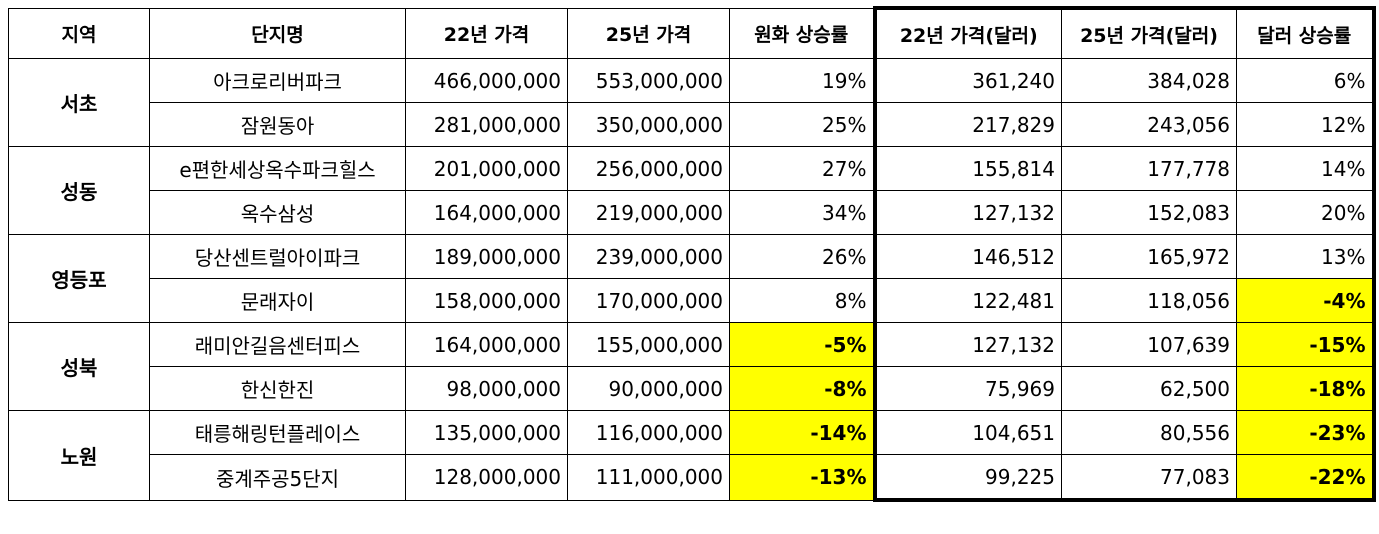 The width and height of the screenshot is (1379, 534). Describe the element at coordinates (967, 478) in the screenshot. I see `usd-22-price-cell: 99,225` at that location.